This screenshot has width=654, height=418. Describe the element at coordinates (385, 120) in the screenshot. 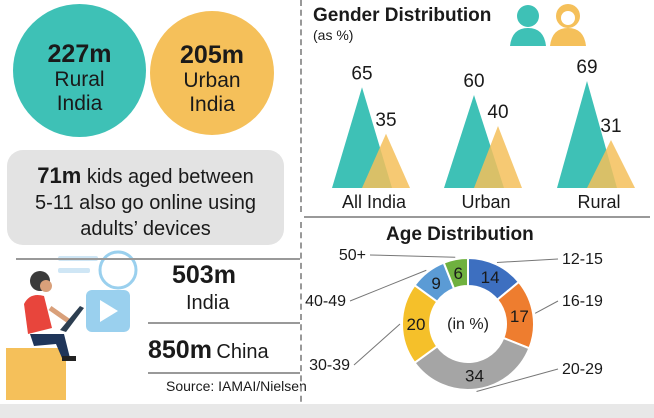

I see `gender-value-label: 35` at that location.